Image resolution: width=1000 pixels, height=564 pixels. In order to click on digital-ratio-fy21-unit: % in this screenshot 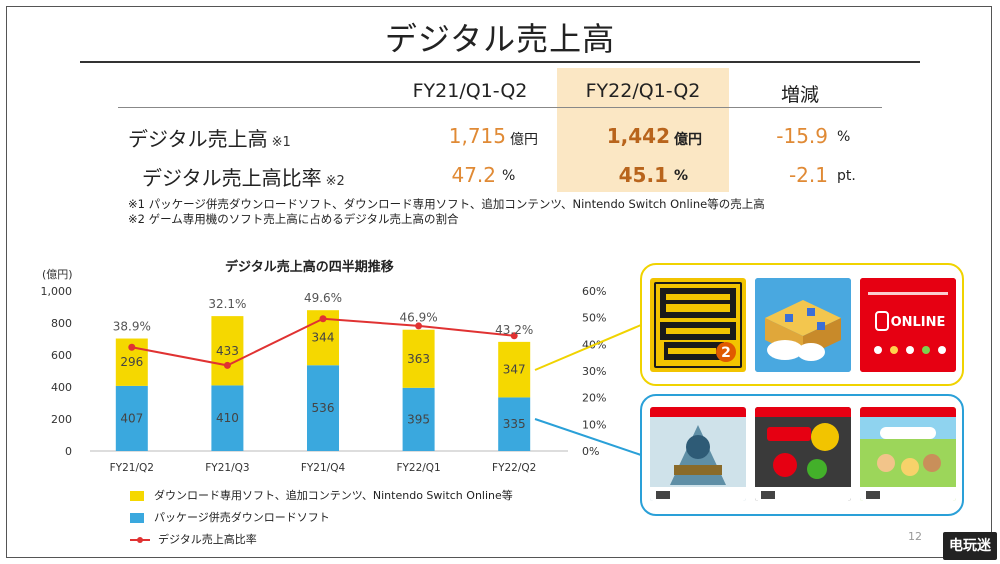, I will do `click(509, 176)`.